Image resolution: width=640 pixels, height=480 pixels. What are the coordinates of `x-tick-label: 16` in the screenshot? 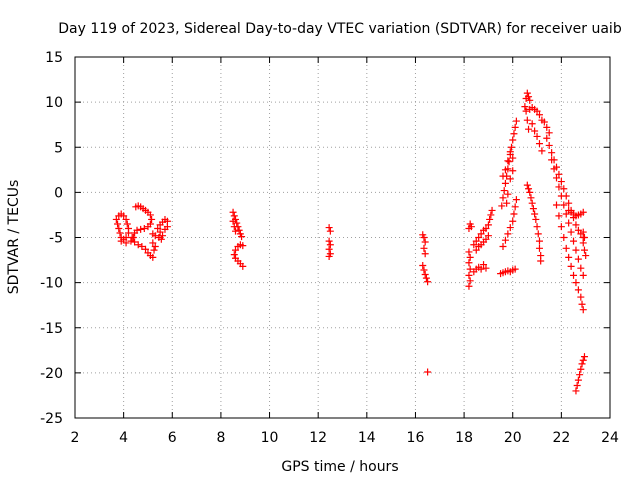 It's located at (416, 438).